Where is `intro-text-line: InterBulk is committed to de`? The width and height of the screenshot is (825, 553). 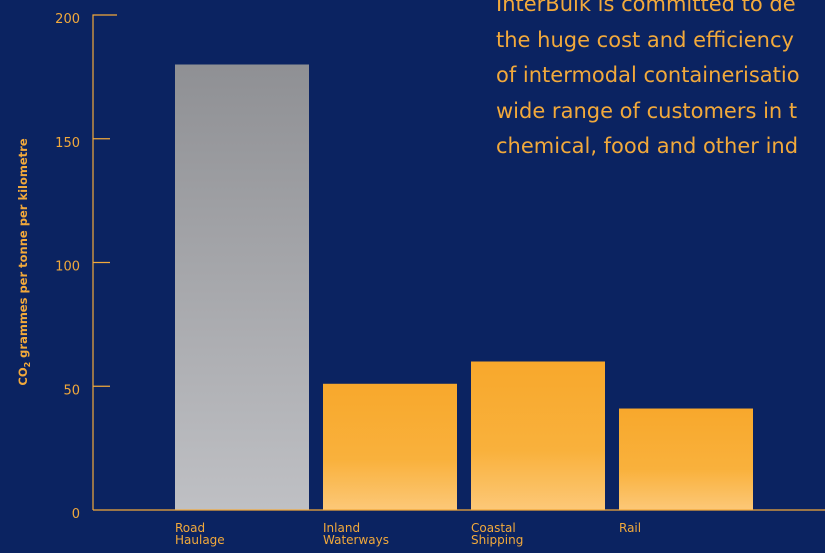 intro-text-line: InterBulk is committed to de is located at coordinates (646, 8).